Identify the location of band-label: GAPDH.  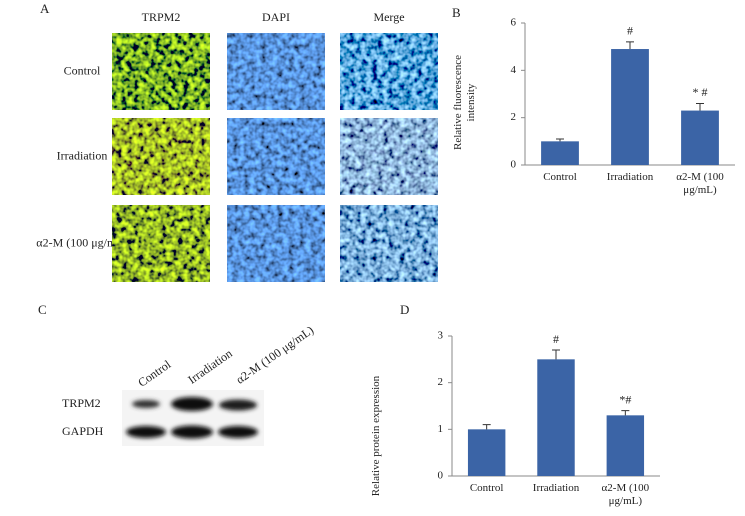
(83, 431).